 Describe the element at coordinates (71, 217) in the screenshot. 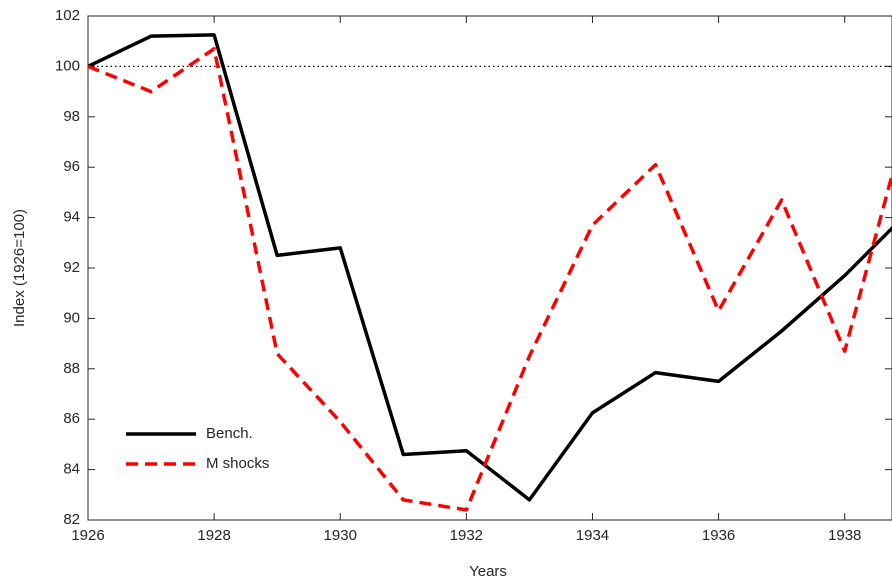

I see `y-tick-label: 94` at that location.